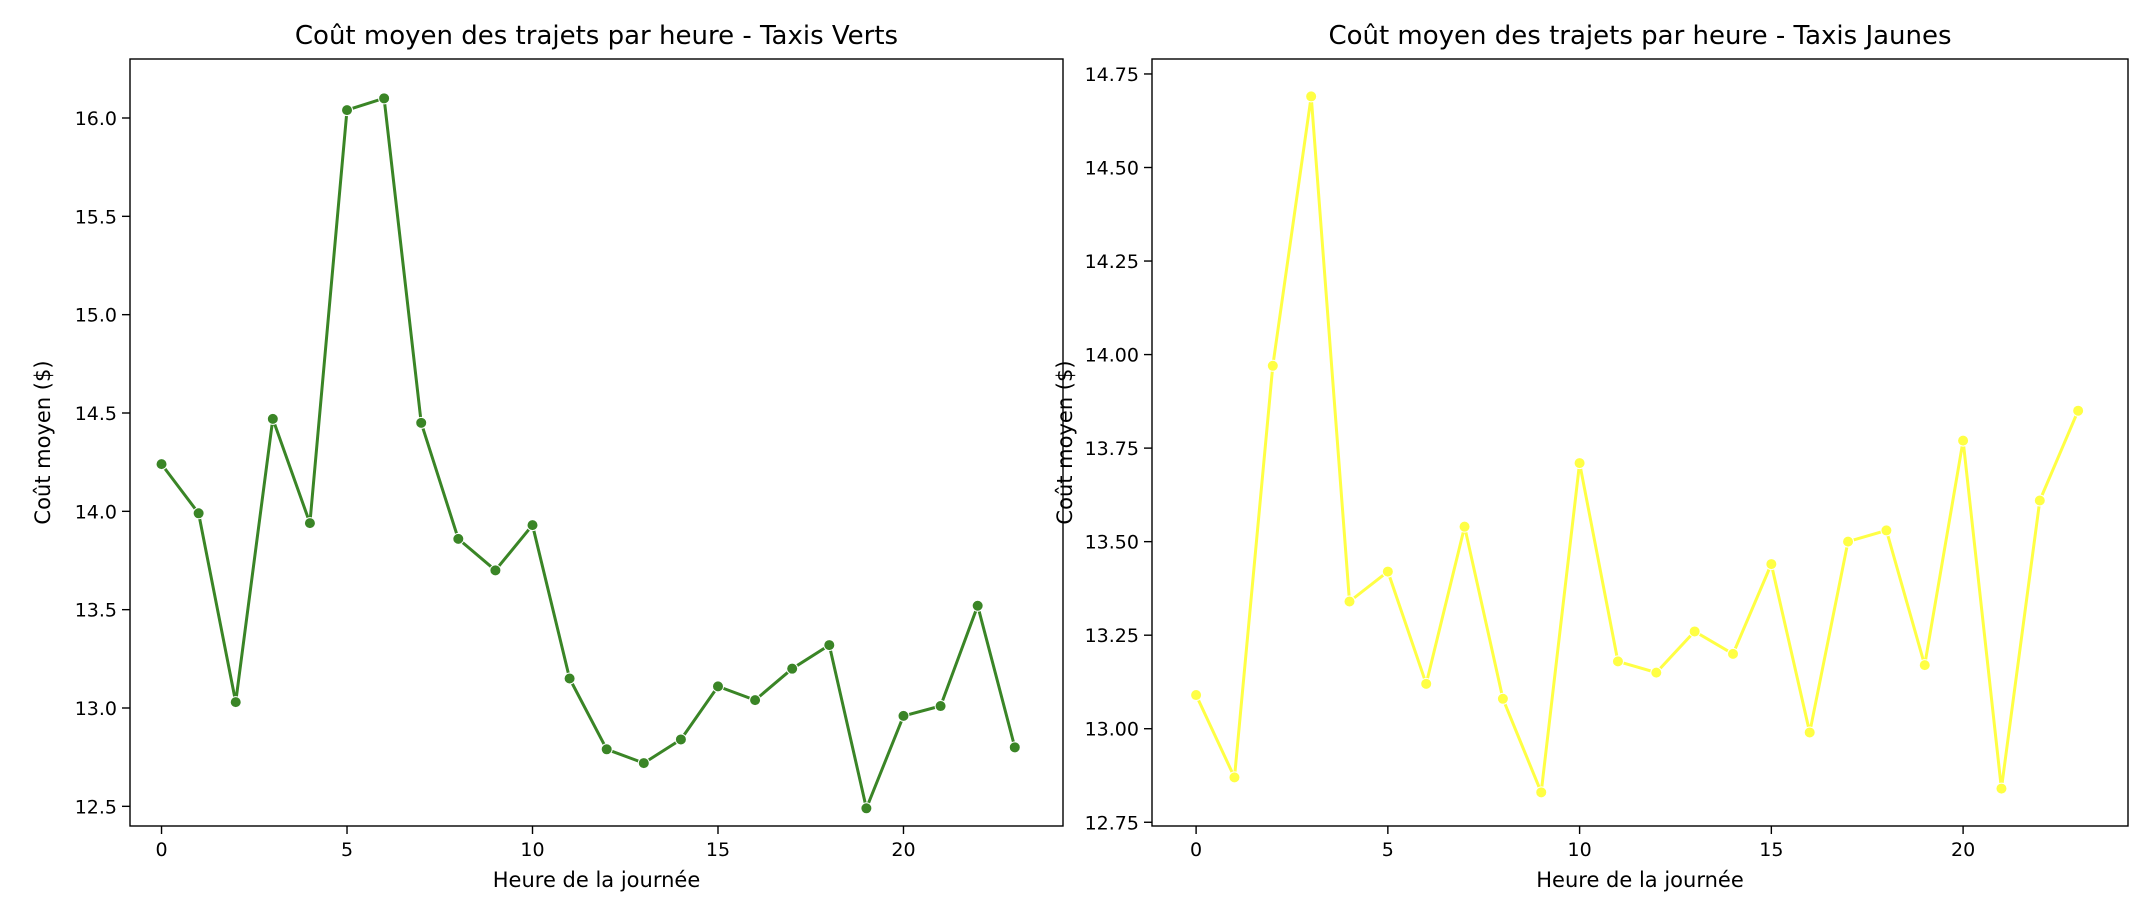  What do you see at coordinates (1112, 449) in the screenshot?
I see `y-tick-label: 13.75` at bounding box center [1112, 449].